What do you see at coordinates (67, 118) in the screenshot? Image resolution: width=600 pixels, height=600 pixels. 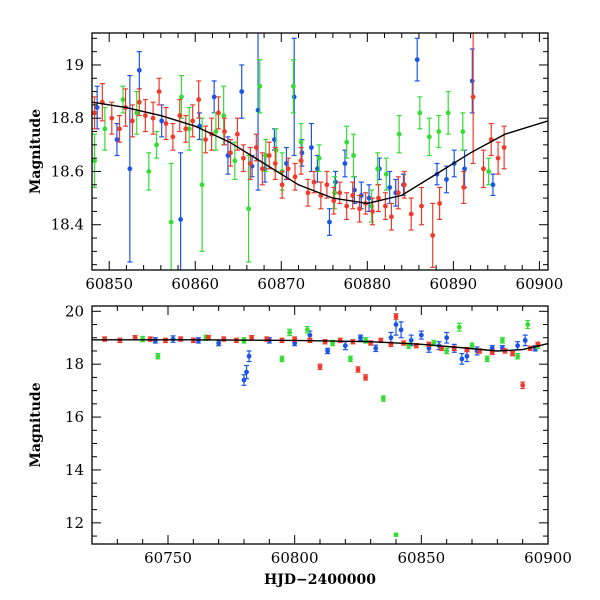 I see `y-tick-label: 18.8` at bounding box center [67, 118].